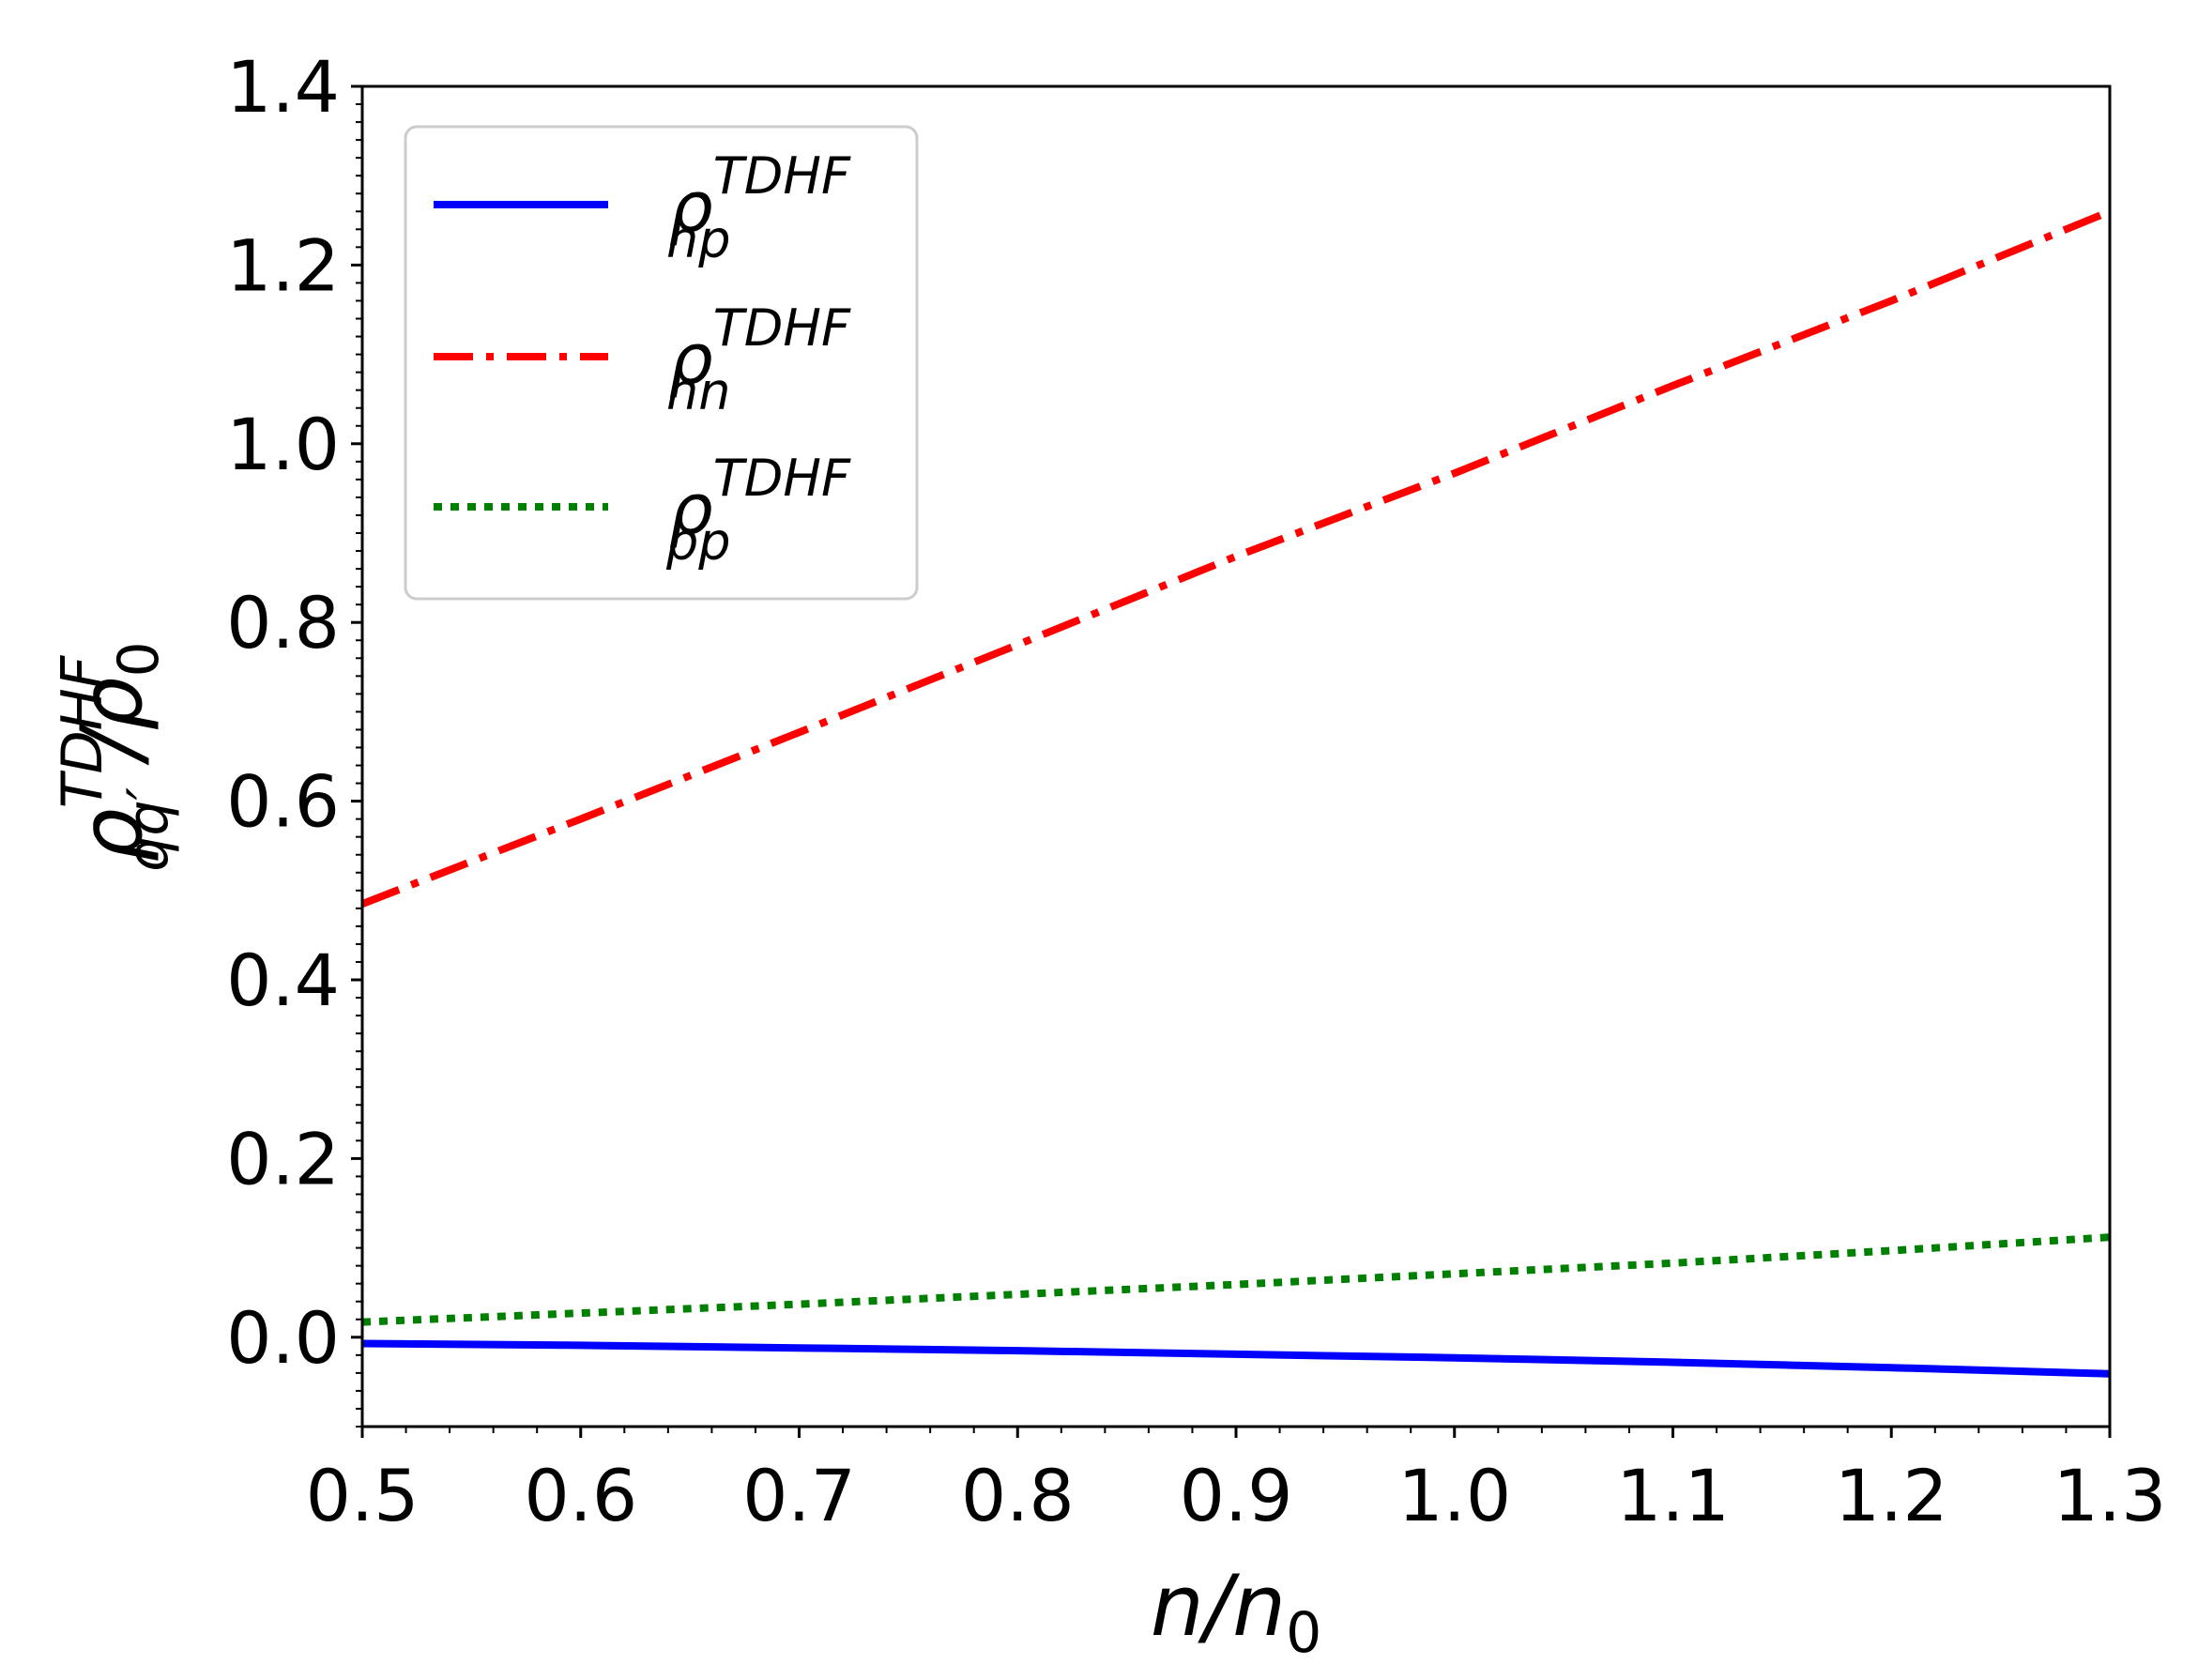 Image resolution: width=2198 pixels, height=1680 pixels. Describe the element at coordinates (580, 1495) in the screenshot. I see `x-tick-label-1: 0.6` at that location.